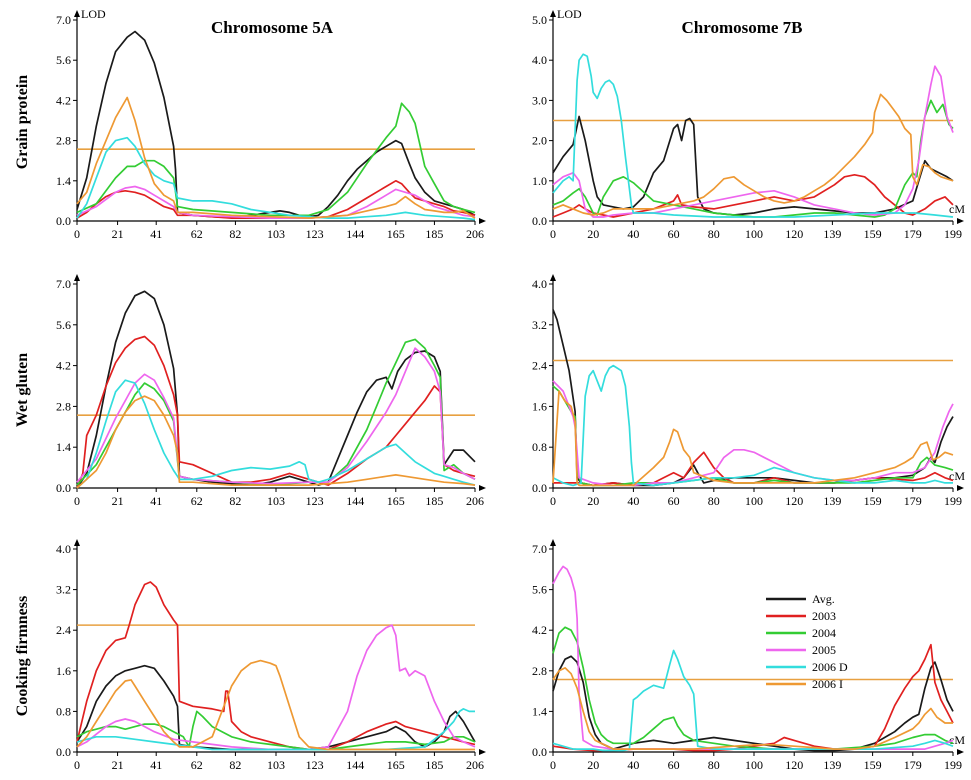 This screenshot has width=971, height=780. Describe the element at coordinates (593, 765) in the screenshot. I see `x-tick-label: 20` at that location.